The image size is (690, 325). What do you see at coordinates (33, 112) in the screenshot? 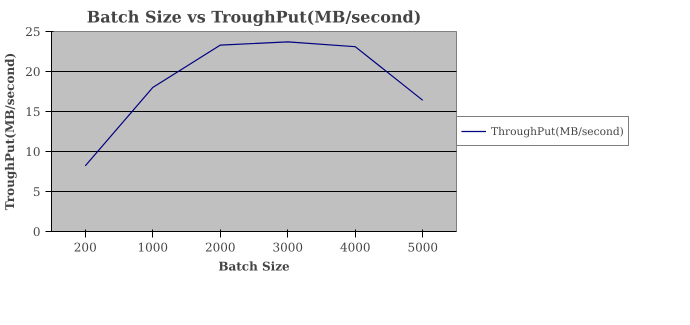
I see `y-tick-label: 15` at bounding box center [33, 112].